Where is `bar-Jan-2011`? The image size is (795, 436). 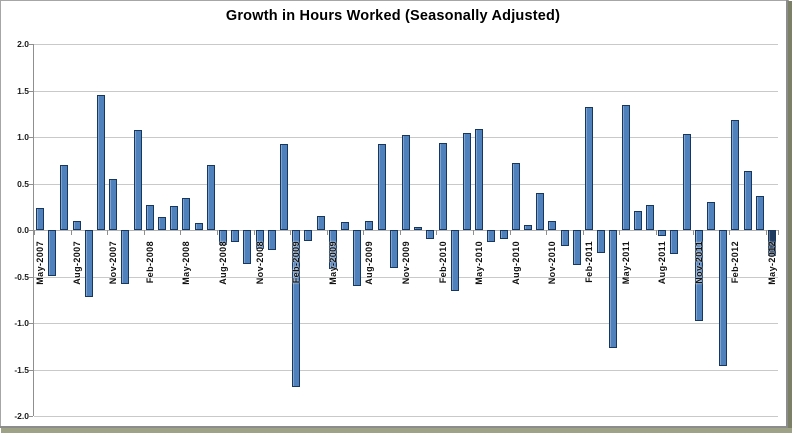
bar-Jan-2011 is located at coordinates (576, 247).